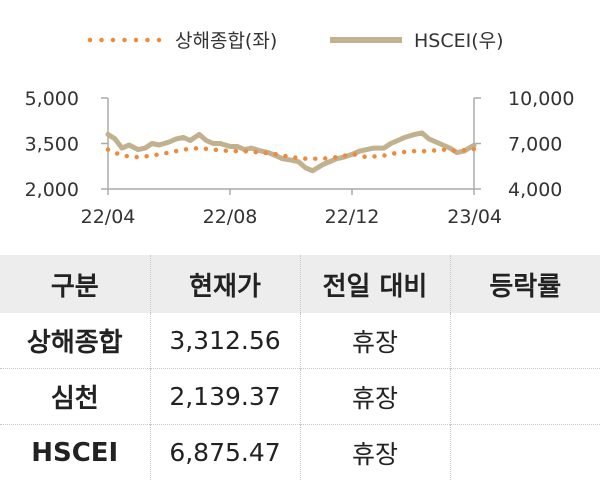 This screenshot has height=480, width=600. What do you see at coordinates (374, 284) in the screenshot?
I see `header-change: 전일 대비` at bounding box center [374, 284].